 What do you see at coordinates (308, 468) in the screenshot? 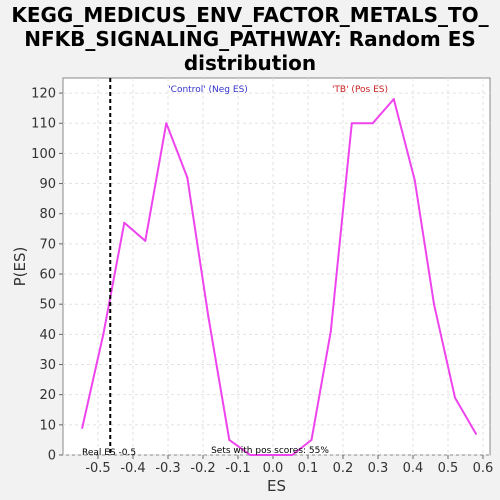
I see `x-tick-label: 0.1` at bounding box center [308, 468].